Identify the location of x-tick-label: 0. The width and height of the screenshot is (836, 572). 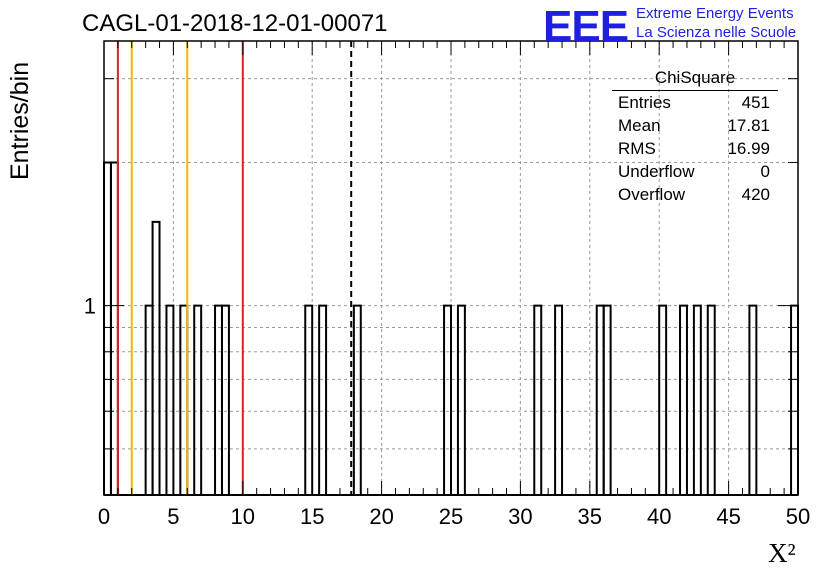
(104, 516).